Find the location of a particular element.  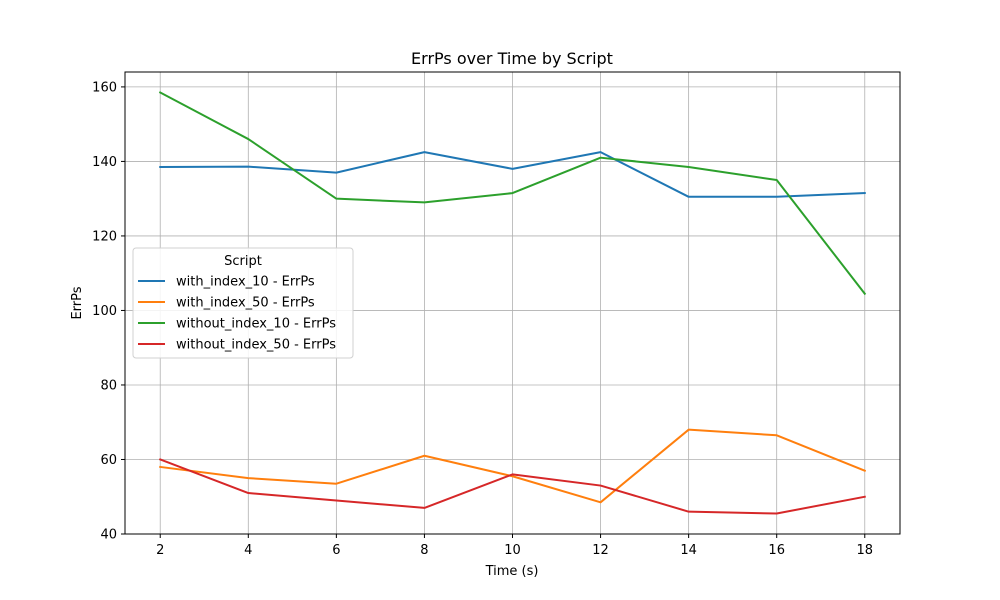

legend-title: Script is located at coordinates (243, 261).